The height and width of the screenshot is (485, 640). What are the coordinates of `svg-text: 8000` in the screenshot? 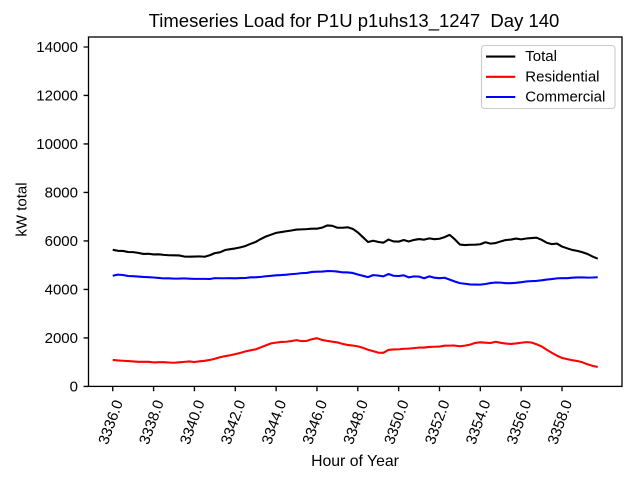 It's located at (61, 192).